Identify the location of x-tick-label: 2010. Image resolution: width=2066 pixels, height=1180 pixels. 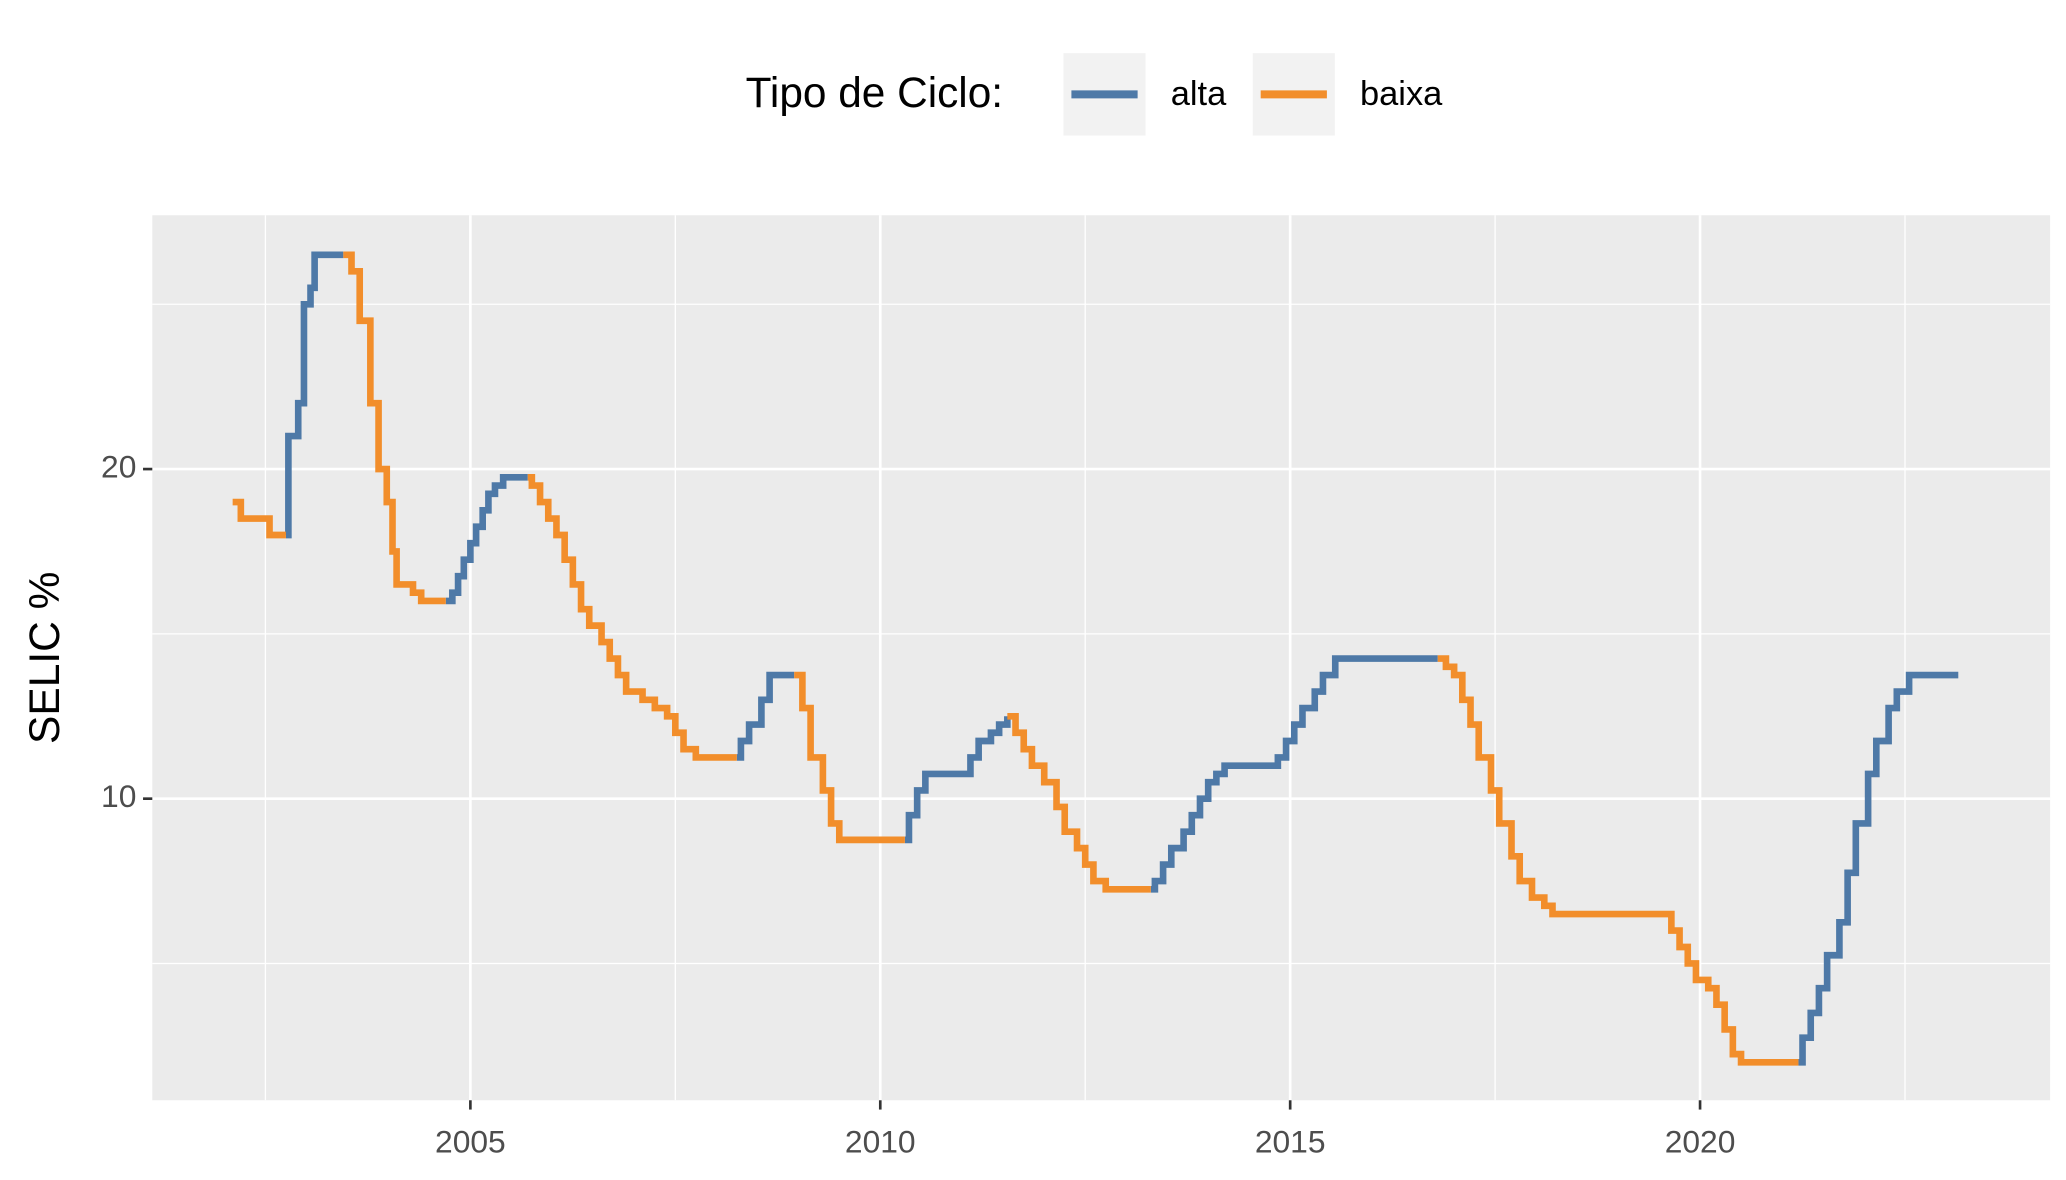
(880, 1141).